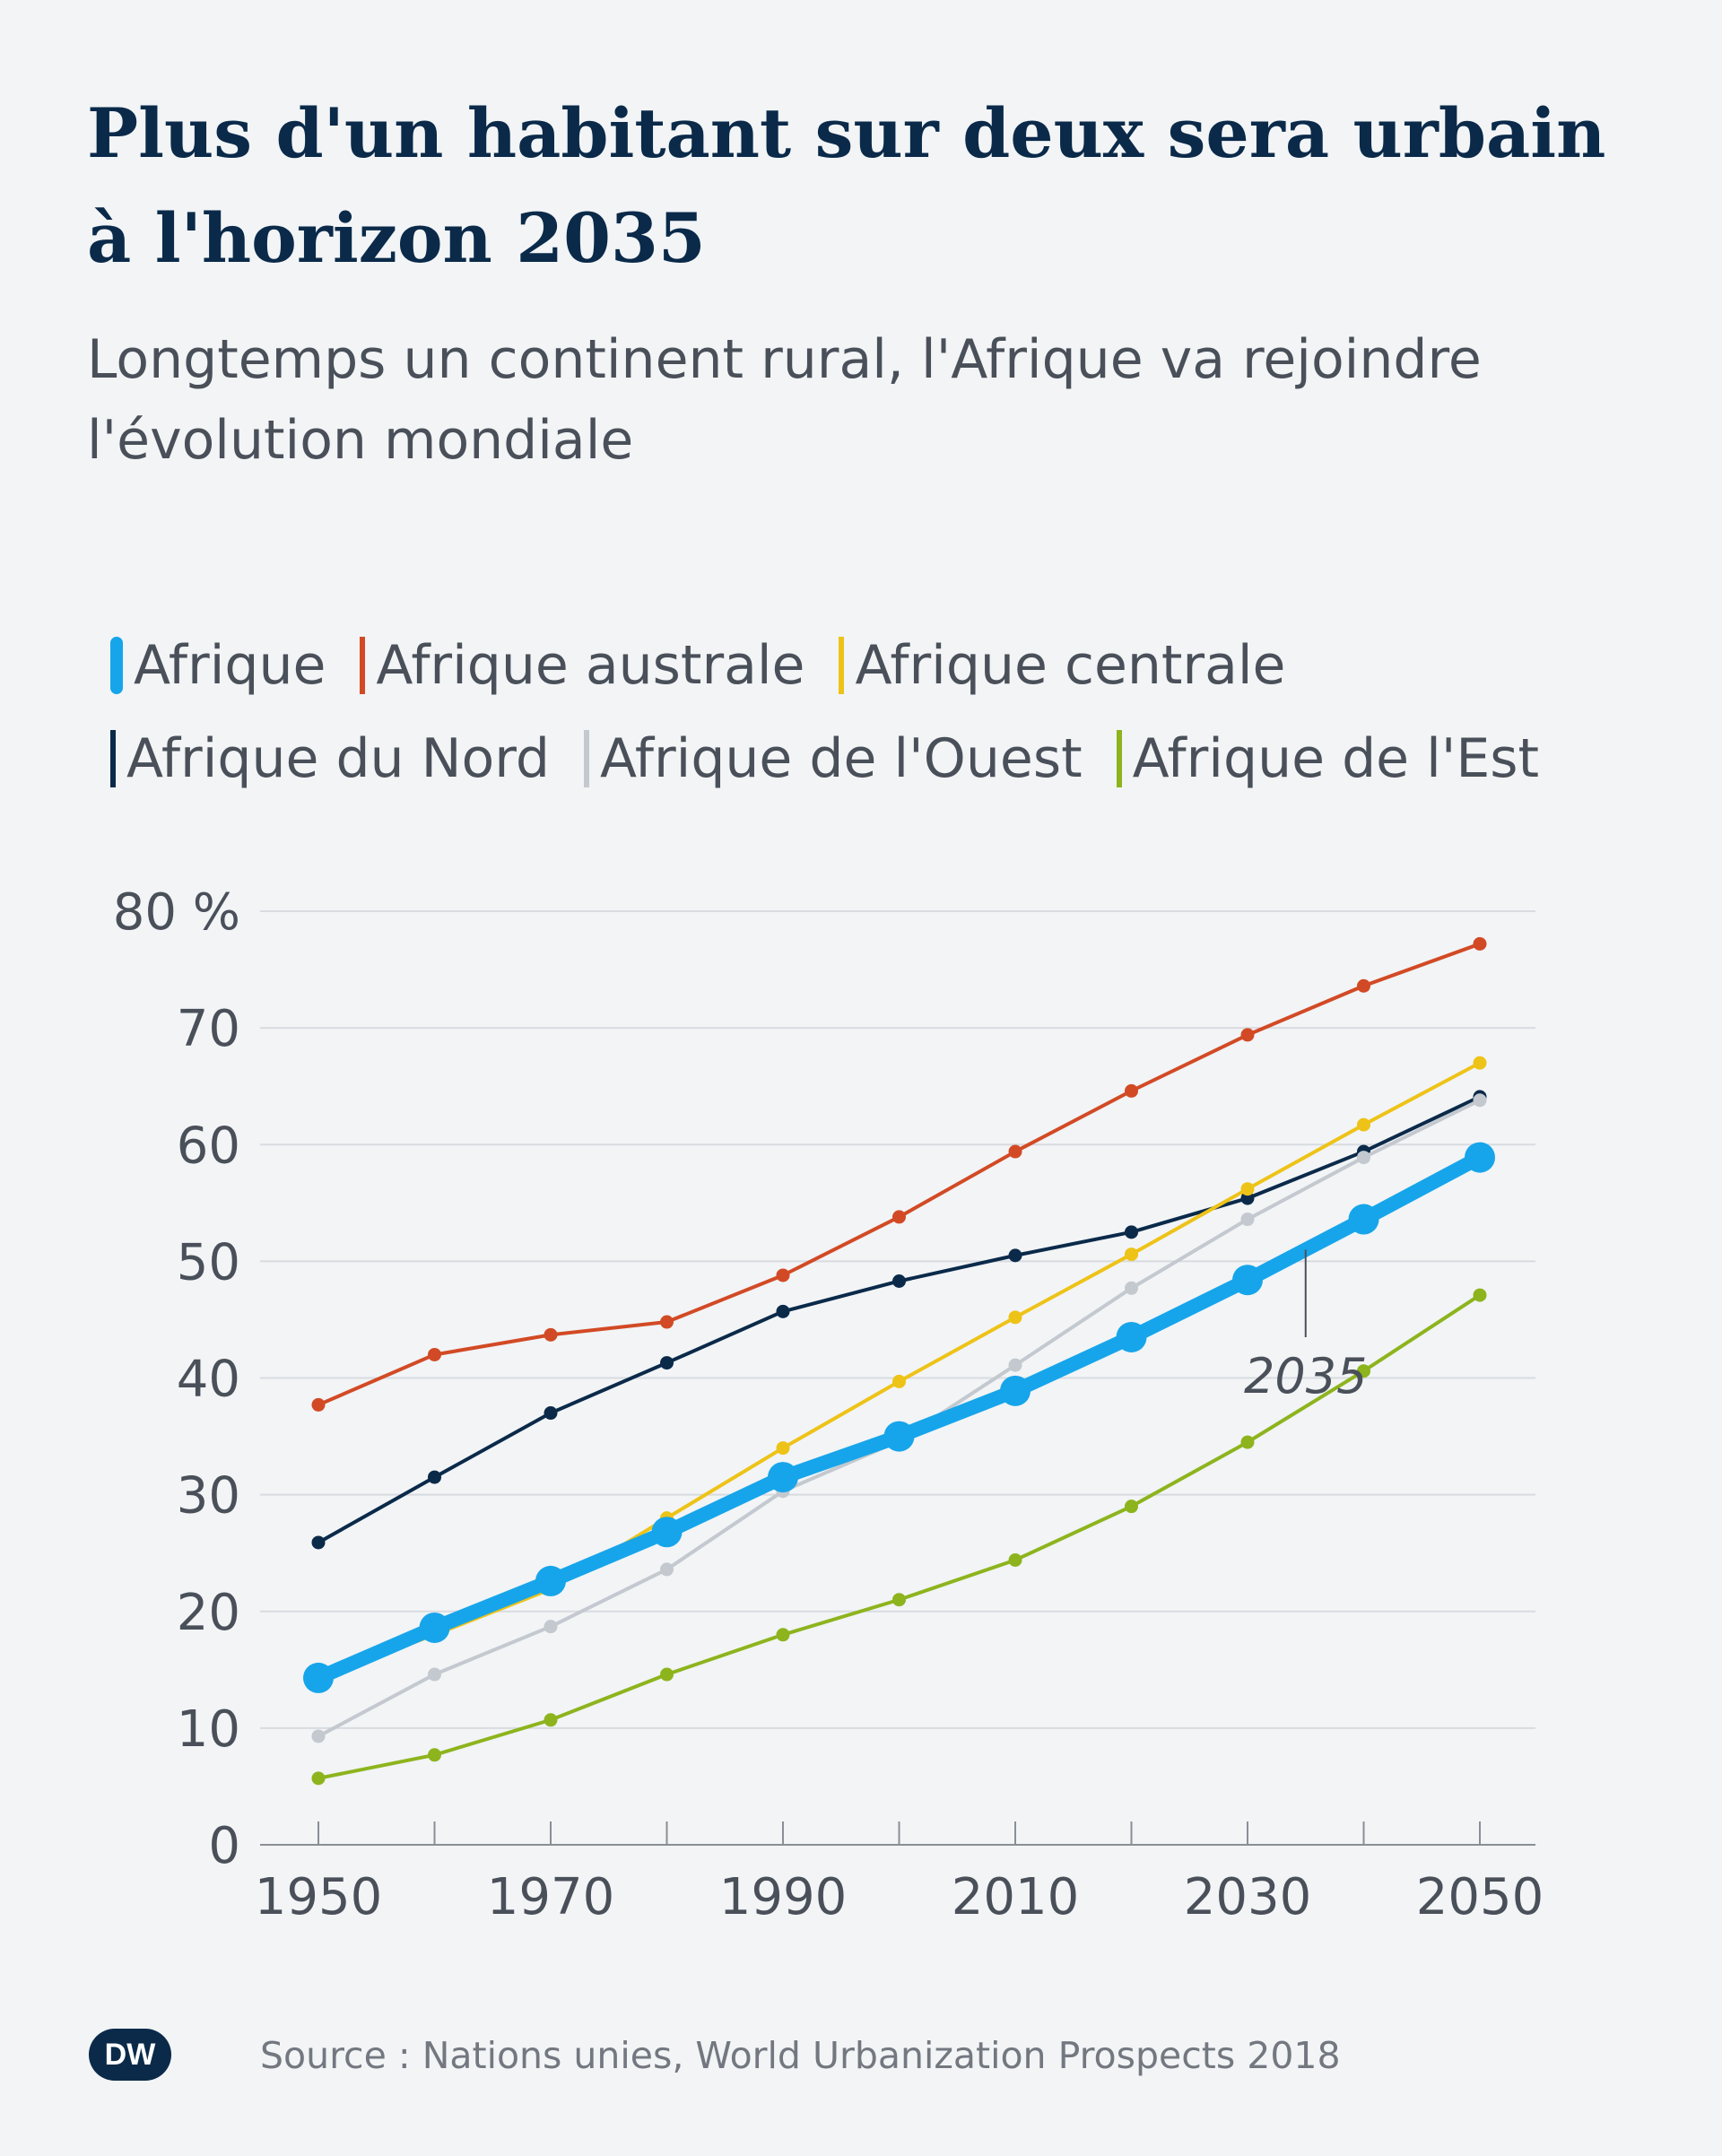 The image size is (1722, 2156). I want to click on dw-logo: DW, so click(130, 2055).